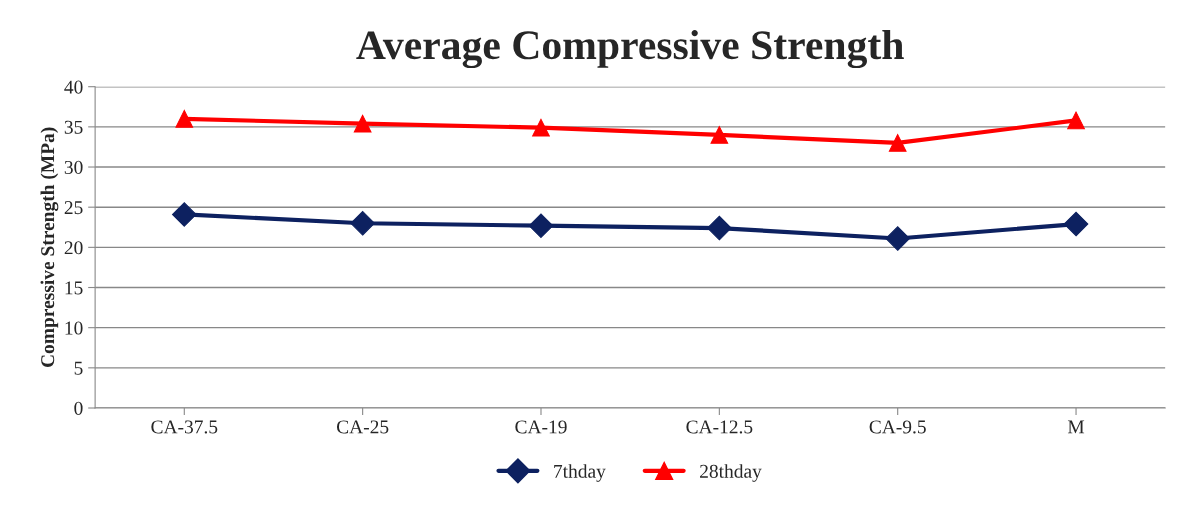 The width and height of the screenshot is (1189, 510). I want to click on legend-label: 28thday, so click(731, 473).